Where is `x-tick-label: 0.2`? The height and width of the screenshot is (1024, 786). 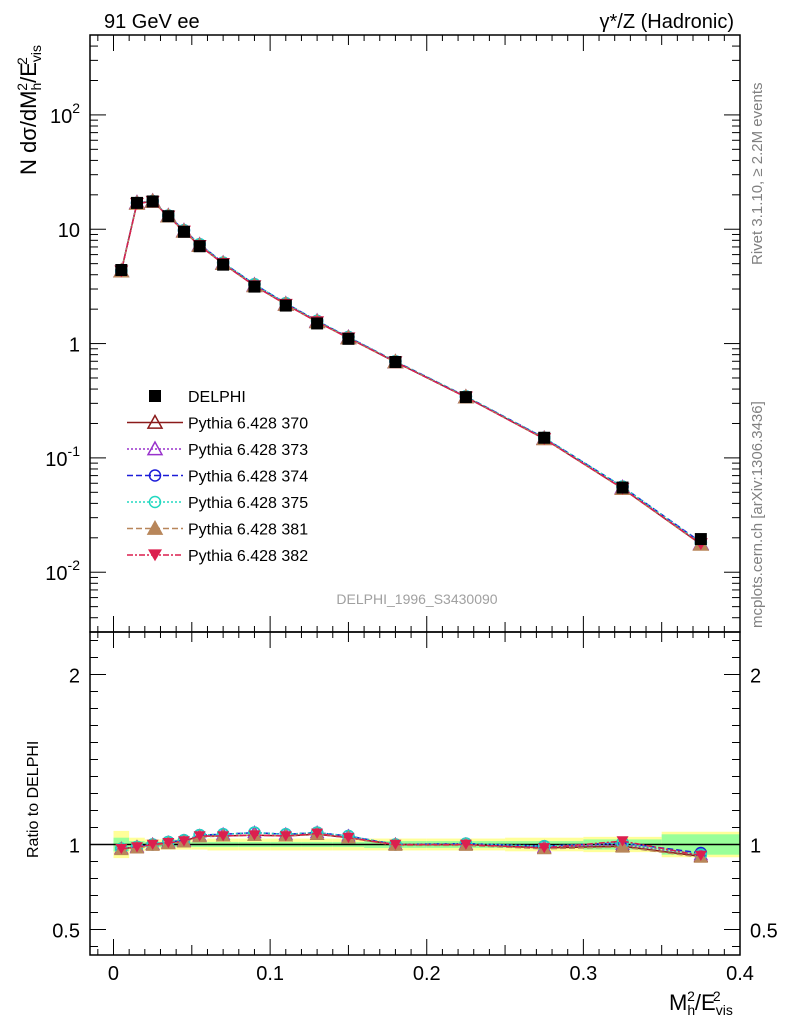
x-tick-label: 0.2 is located at coordinates (427, 974).